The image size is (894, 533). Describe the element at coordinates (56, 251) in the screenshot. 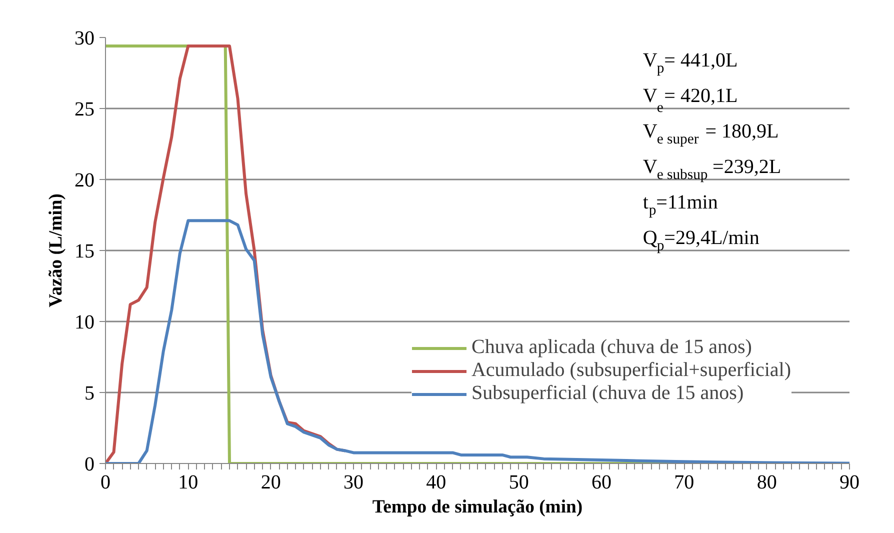

I see `y-axis-title: Vazão (L/min)` at that location.